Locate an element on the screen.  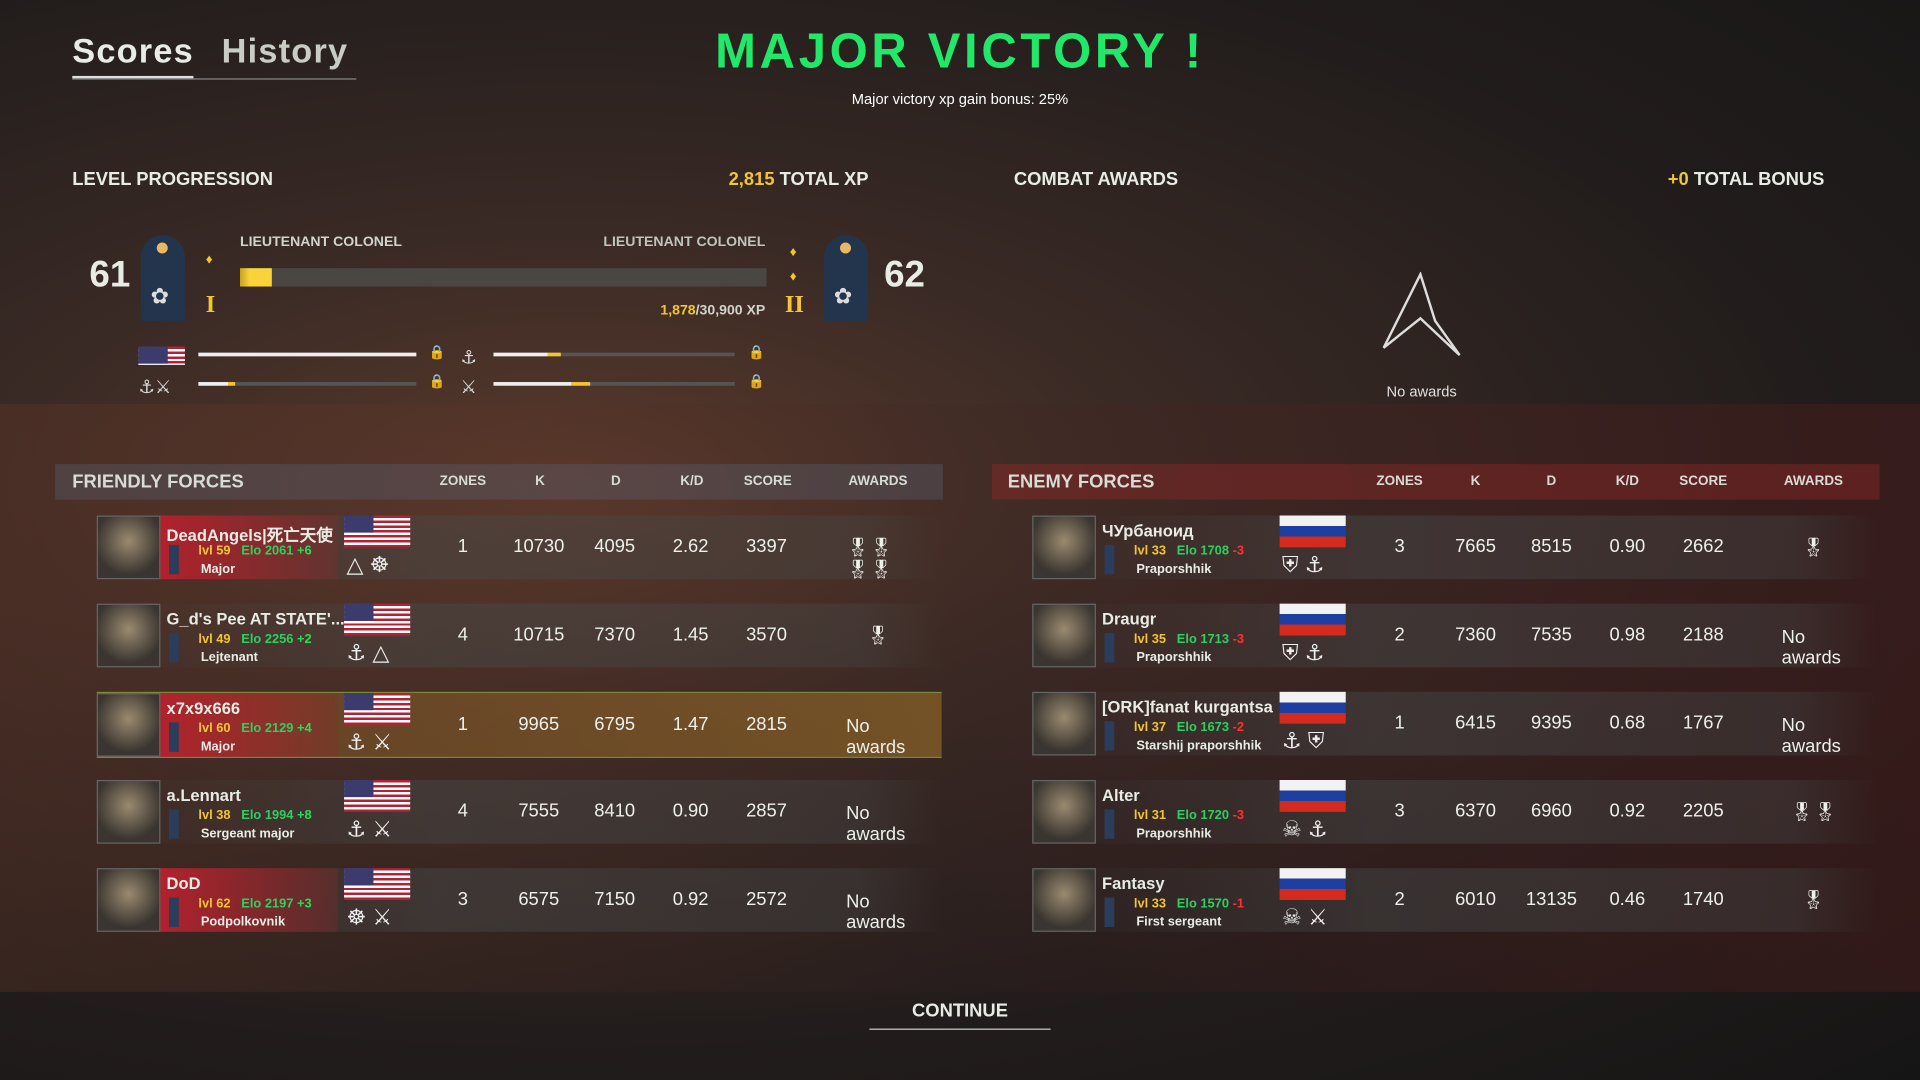
kills-value: 6575 is located at coordinates (539, 899).